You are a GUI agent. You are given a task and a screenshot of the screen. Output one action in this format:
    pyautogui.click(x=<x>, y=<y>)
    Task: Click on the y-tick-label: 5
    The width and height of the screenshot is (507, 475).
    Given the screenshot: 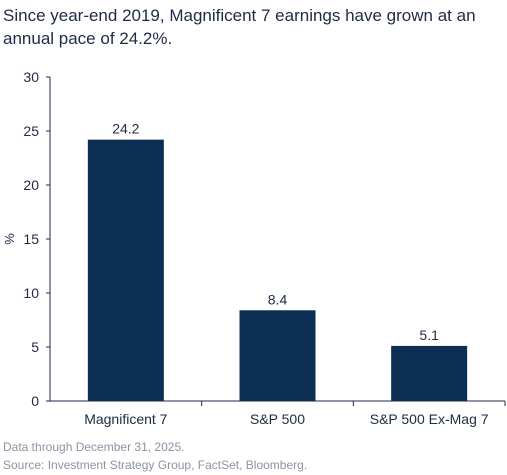 What is the action you would take?
    pyautogui.click(x=35, y=347)
    